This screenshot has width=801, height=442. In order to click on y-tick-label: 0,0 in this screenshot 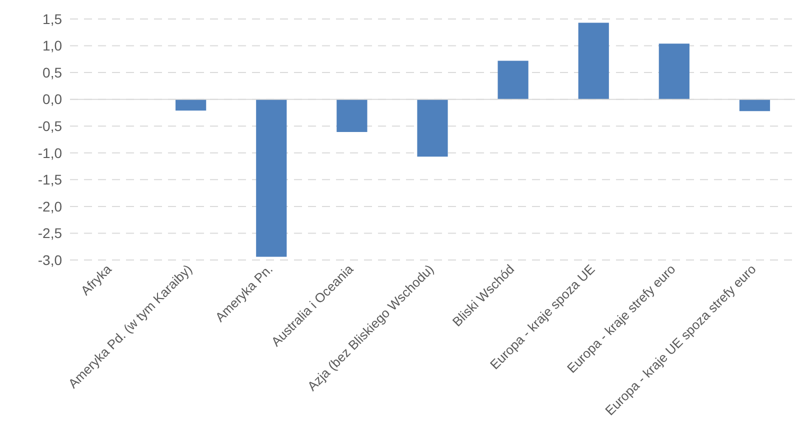, I will do `click(52, 99)`.